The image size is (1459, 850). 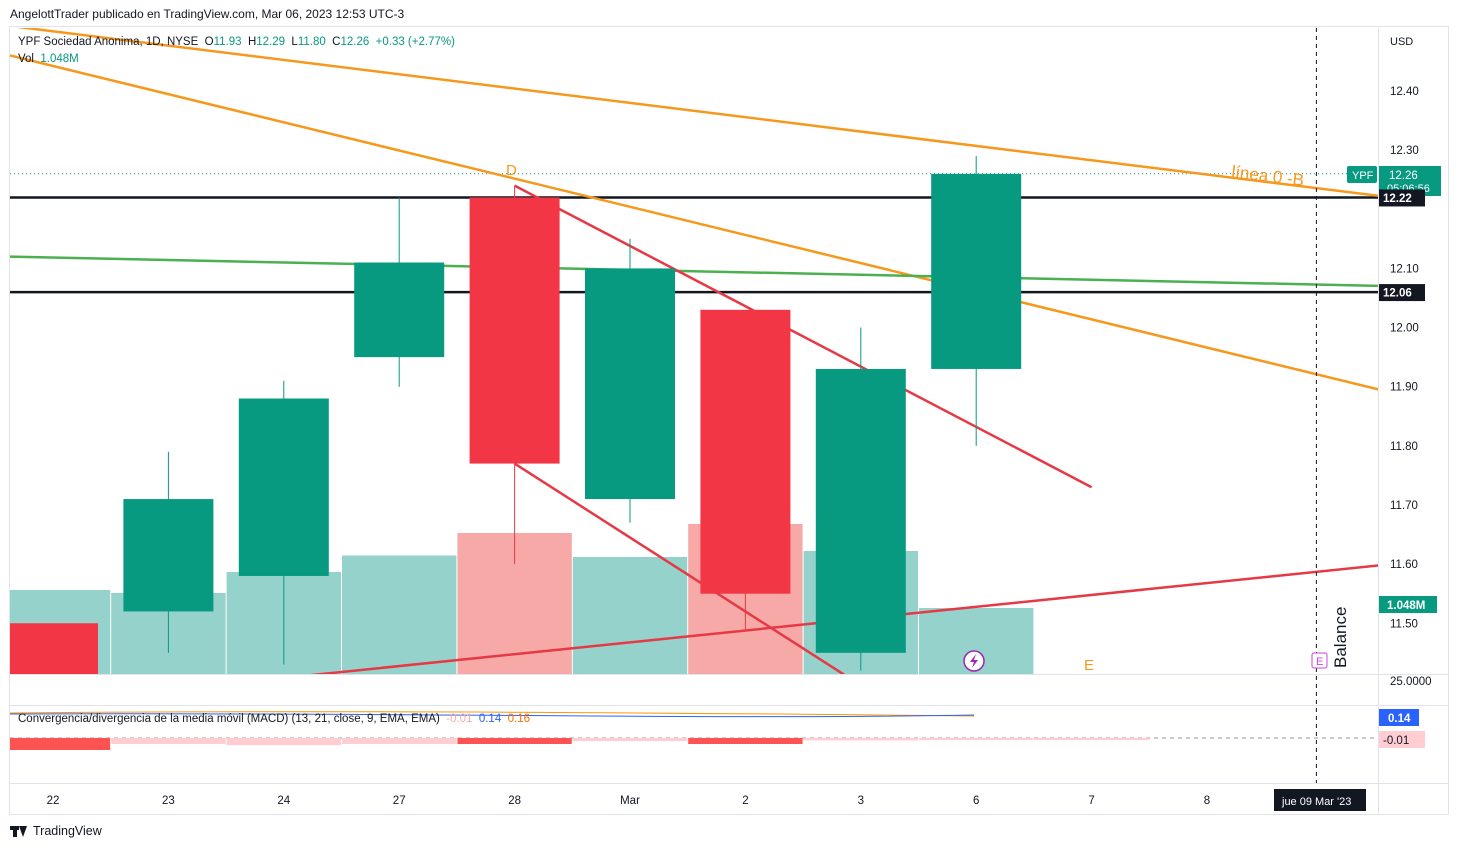 I want to click on volume-axis-value: 1.048M, so click(x=1406, y=606).